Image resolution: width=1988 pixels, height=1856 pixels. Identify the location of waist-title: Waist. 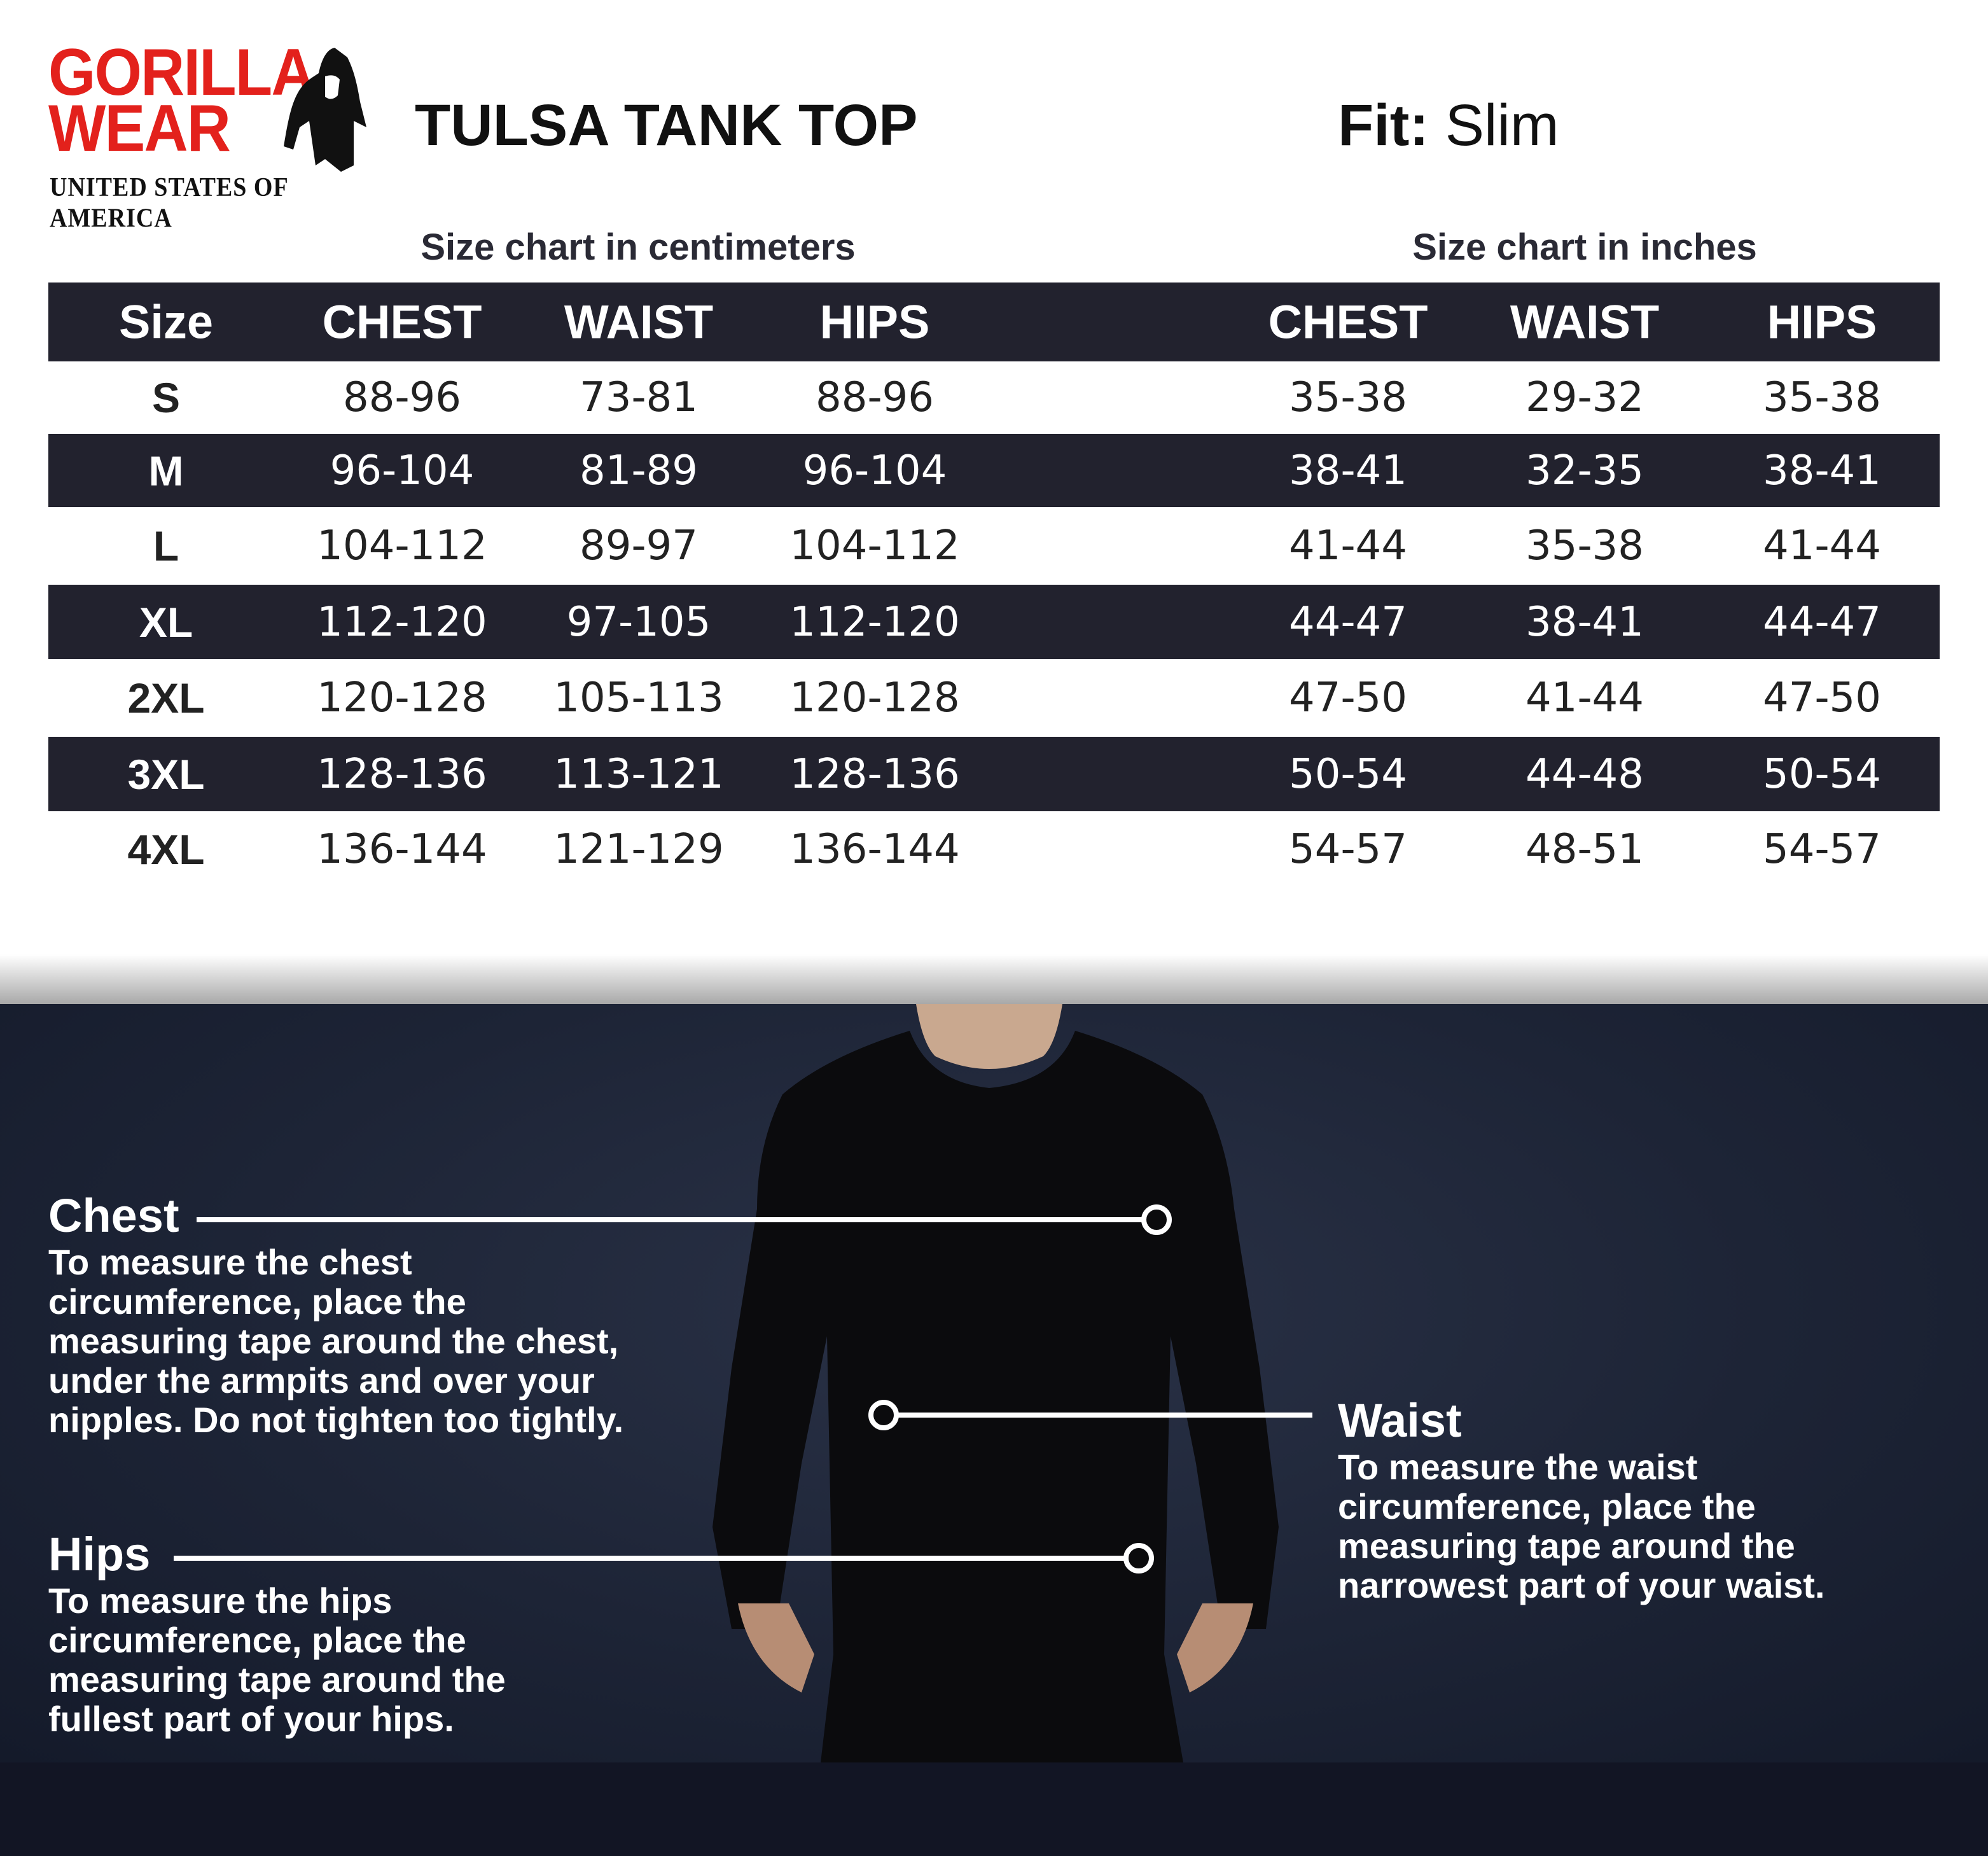
(1400, 1421).